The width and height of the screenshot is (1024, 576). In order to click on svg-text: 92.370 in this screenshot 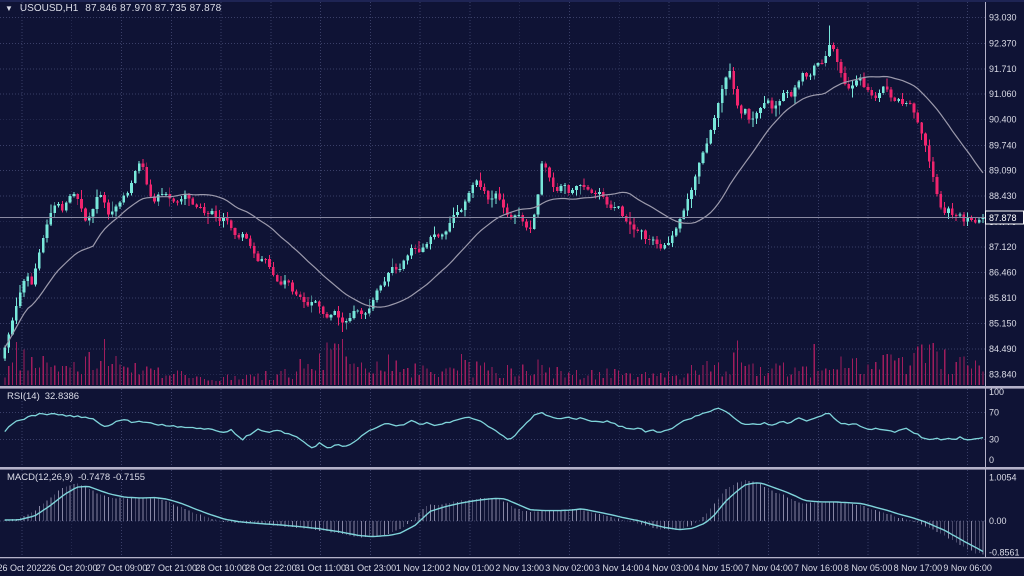, I will do `click(1003, 43)`.